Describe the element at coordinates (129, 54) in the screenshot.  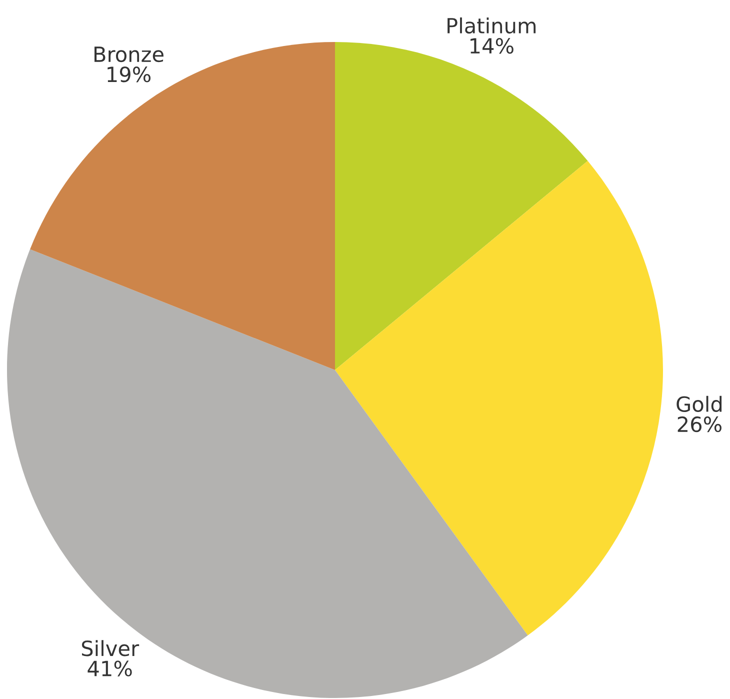
I see `slice-label: Bronze` at that location.